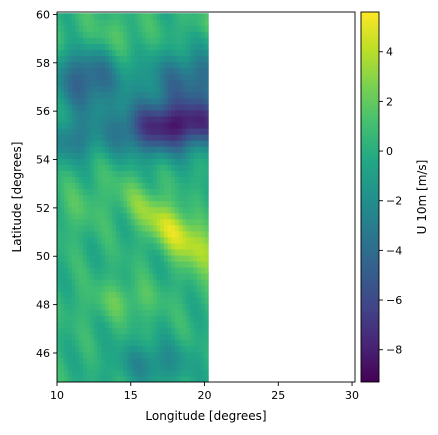 The width and height of the screenshot is (438, 435). Describe the element at coordinates (352, 395) in the screenshot. I see `x-tick-label: 30` at that location.